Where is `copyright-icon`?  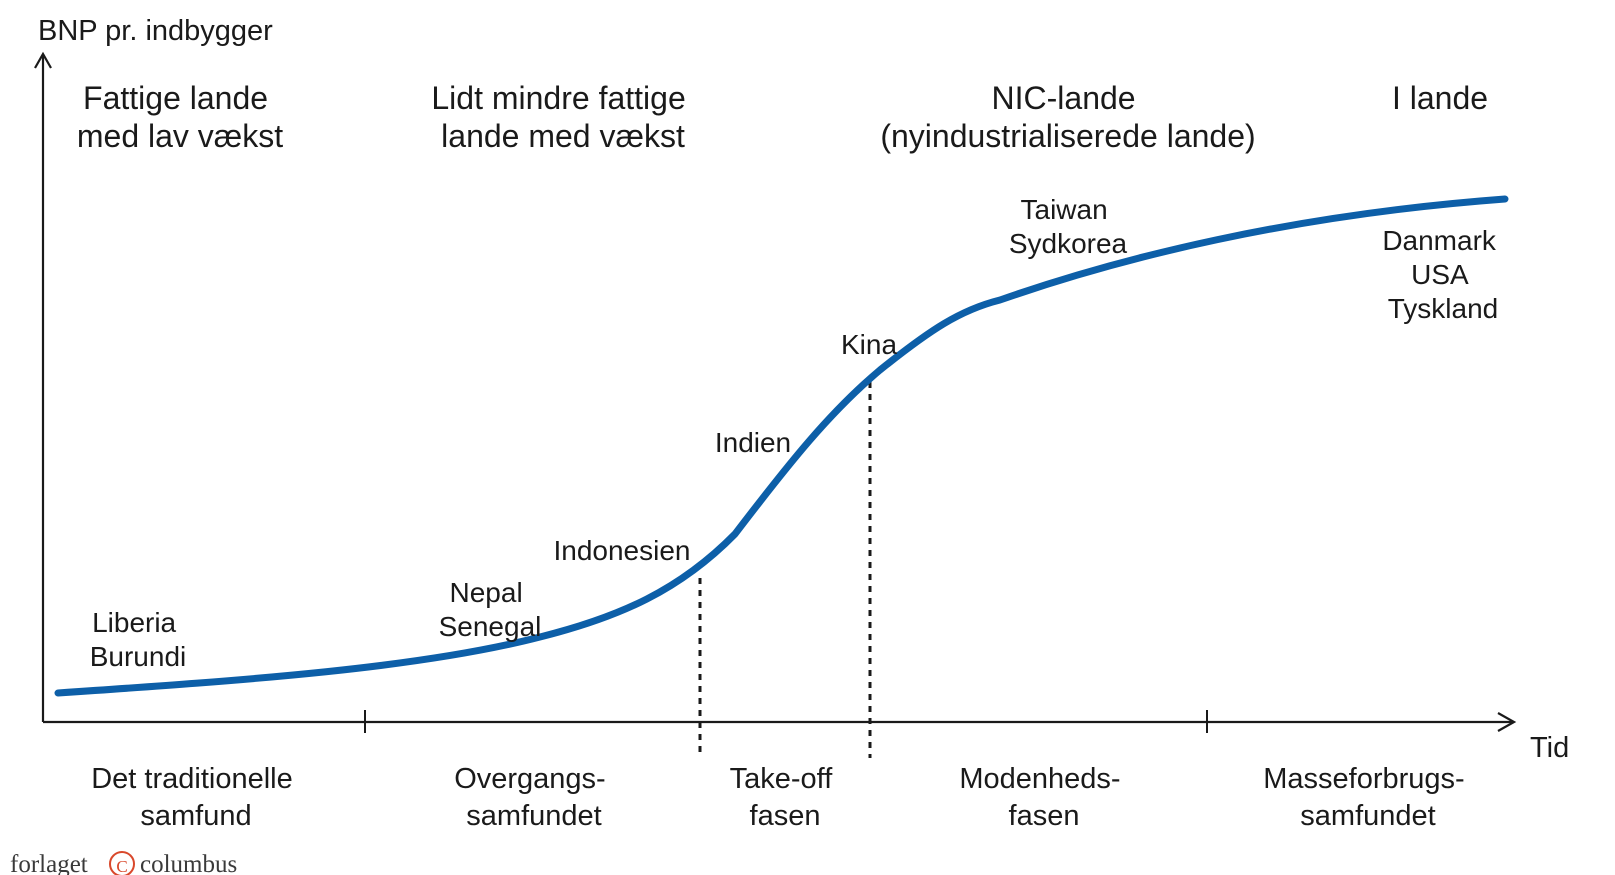
copyright-icon is located at coordinates (122, 863).